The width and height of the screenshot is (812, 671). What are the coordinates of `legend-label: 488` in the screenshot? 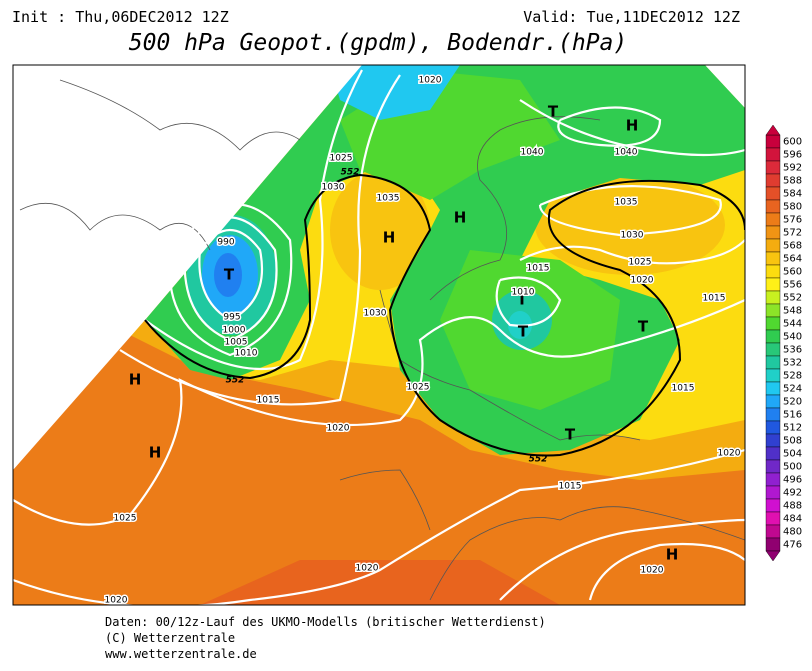 It's located at (792, 506).